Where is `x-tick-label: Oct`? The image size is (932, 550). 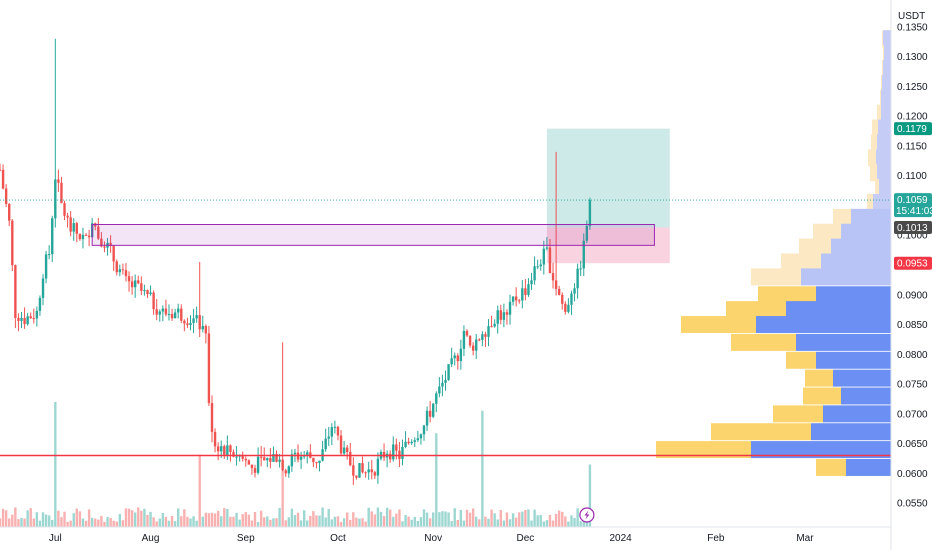
x-tick-label: Oct is located at coordinates (338, 538).